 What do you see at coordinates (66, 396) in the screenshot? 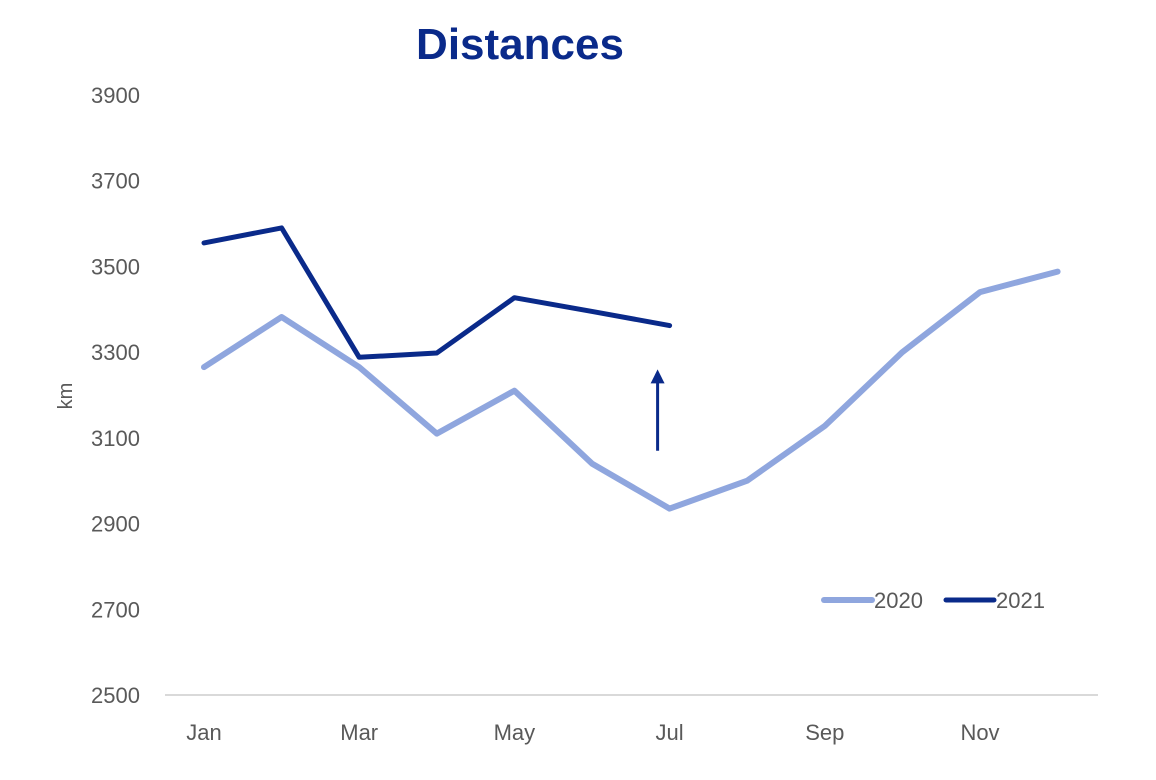
I see `y-axis-label: km` at bounding box center [66, 396].